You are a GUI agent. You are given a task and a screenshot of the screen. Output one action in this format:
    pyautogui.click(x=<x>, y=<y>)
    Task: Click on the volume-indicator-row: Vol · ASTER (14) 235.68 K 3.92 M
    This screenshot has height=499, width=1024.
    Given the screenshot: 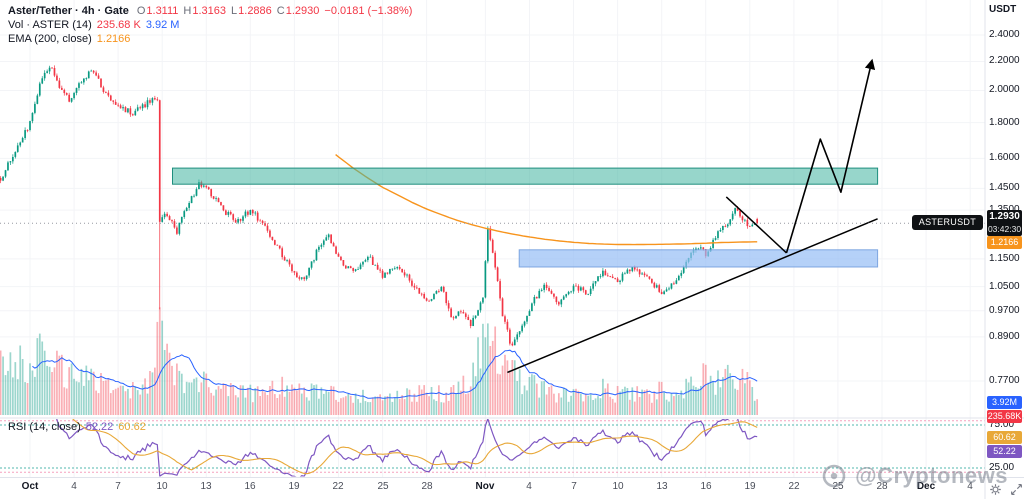 What is the action you would take?
    pyautogui.click(x=210, y=25)
    